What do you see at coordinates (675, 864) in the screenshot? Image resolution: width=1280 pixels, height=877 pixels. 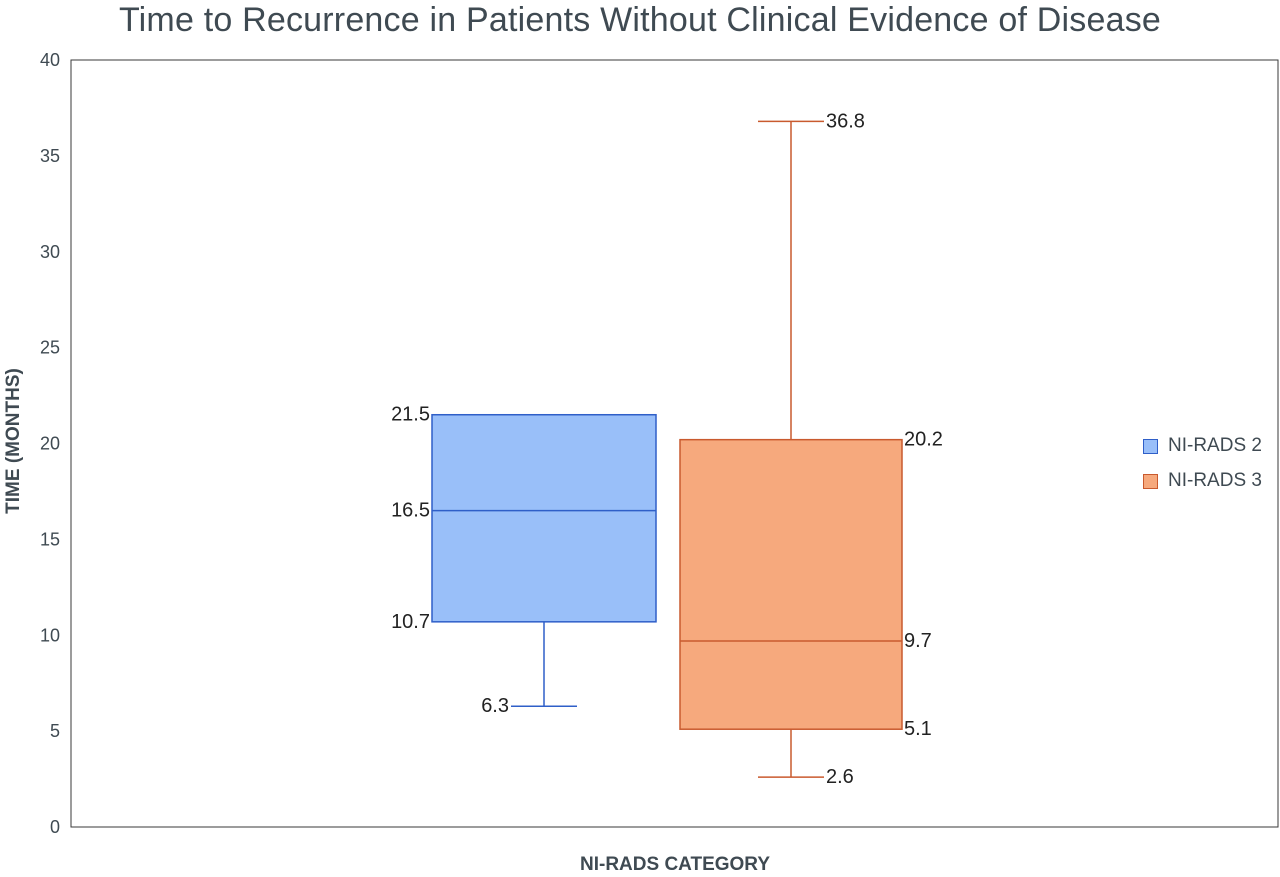 I see `x-axis-label: NI-RADS CATEGORY` at bounding box center [675, 864].